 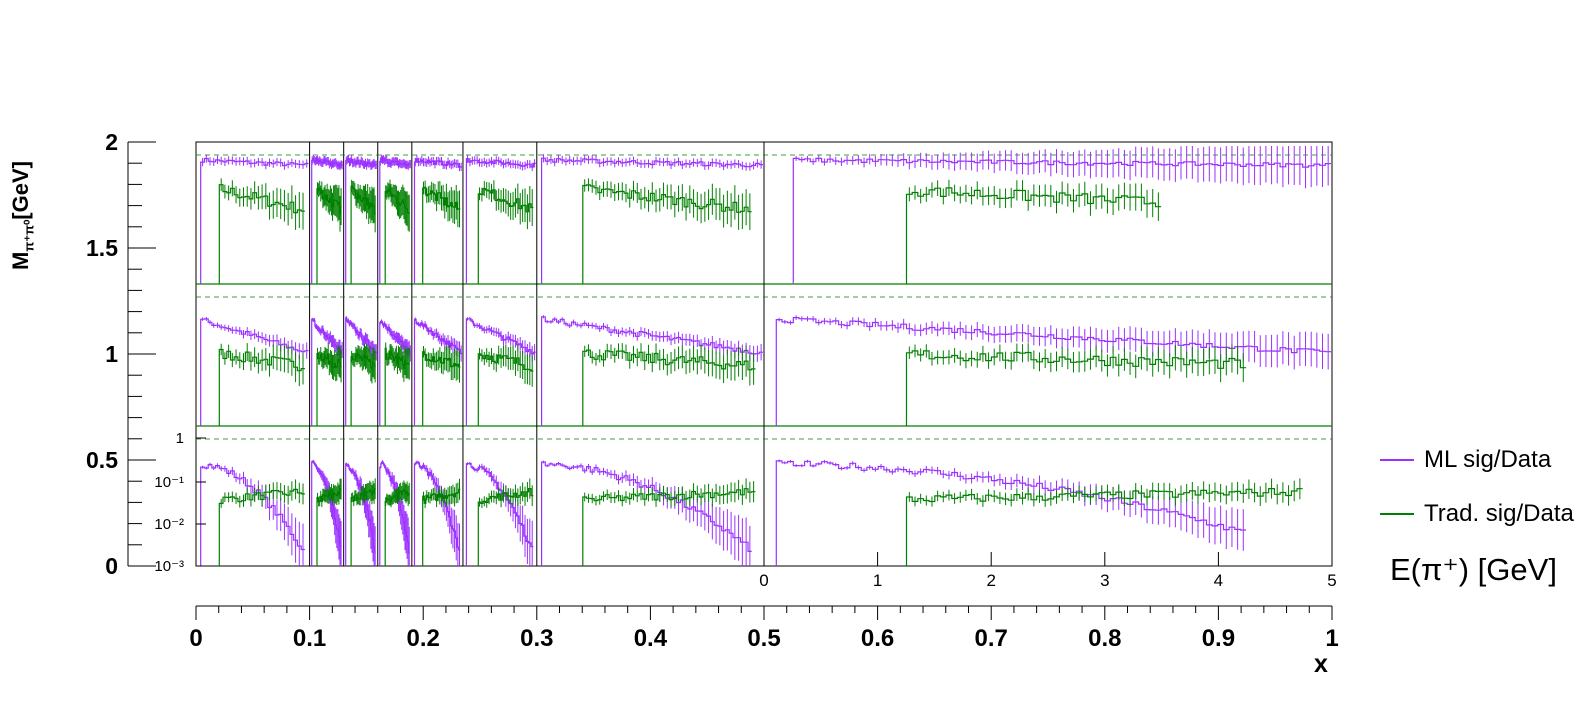 I want to click on y-tick-label: 2, so click(x=111, y=142).